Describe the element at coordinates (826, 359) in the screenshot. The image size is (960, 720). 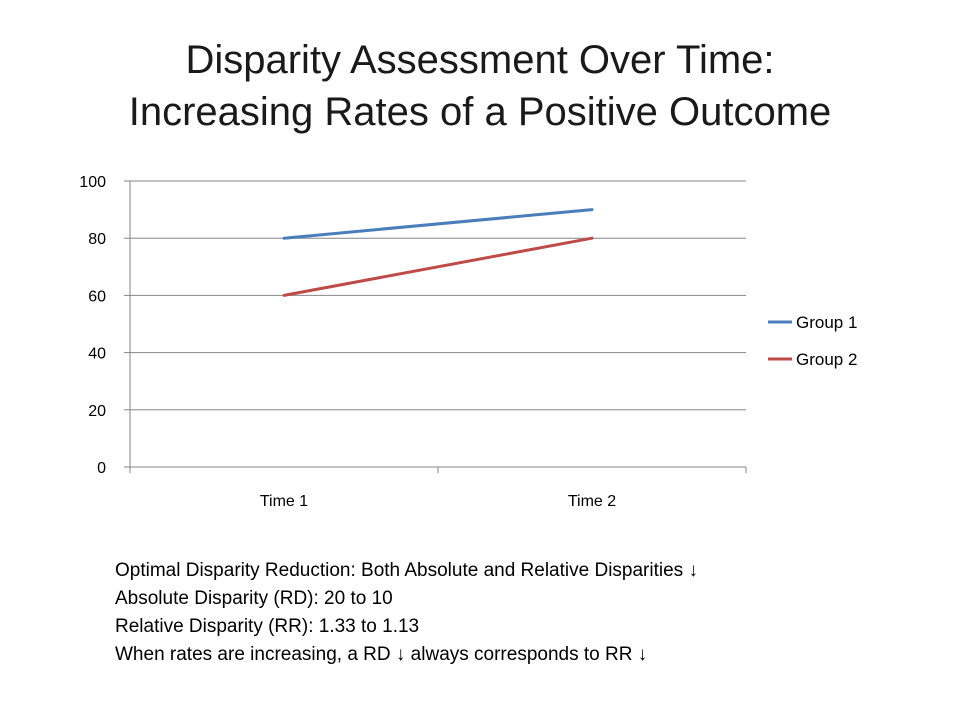
I see `legend-label-group-2: Group 2` at that location.